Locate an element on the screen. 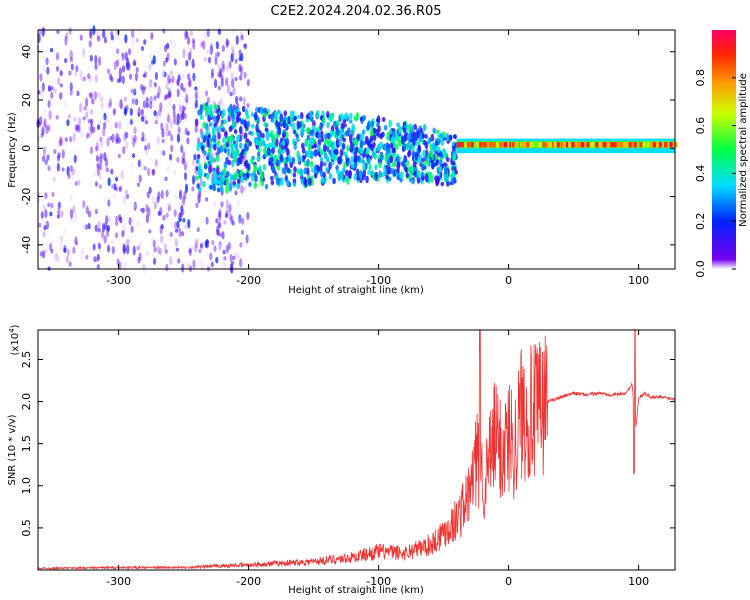 This screenshot has height=600, width=750. heatmap-y-tick-label: -40 is located at coordinates (26, 245).